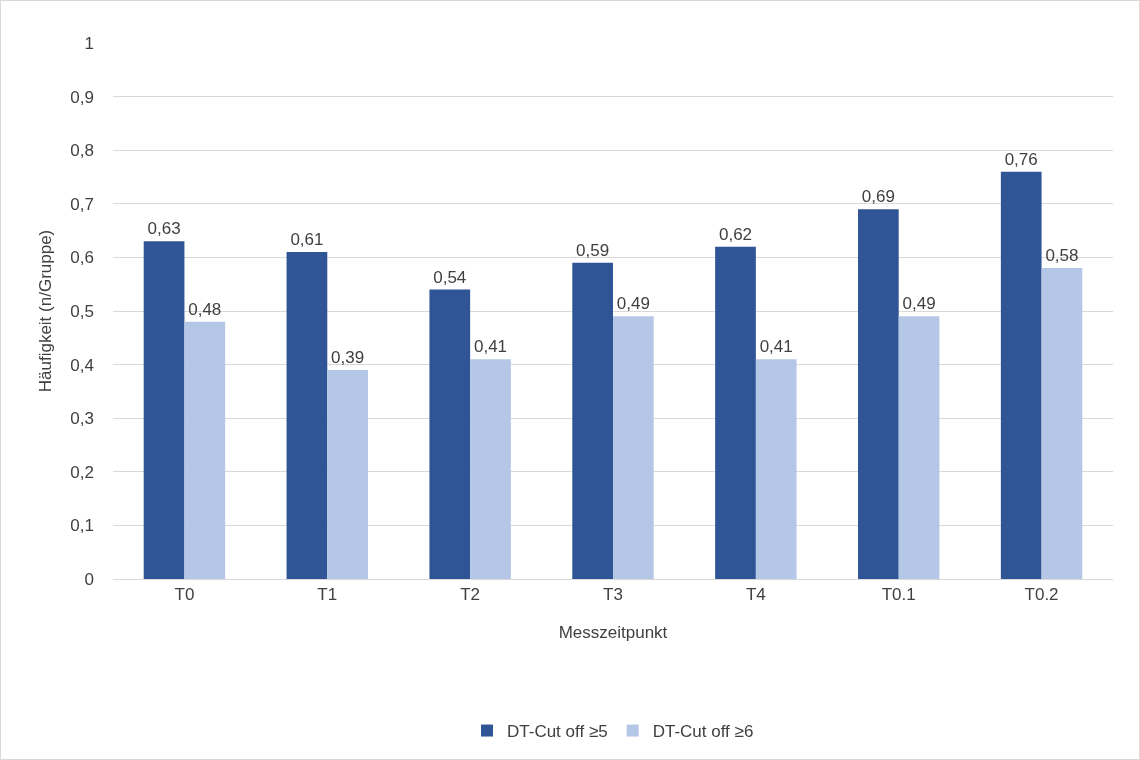 This screenshot has width=1140, height=760. Describe the element at coordinates (184, 595) in the screenshot. I see `x-tick-label: T0` at that location.